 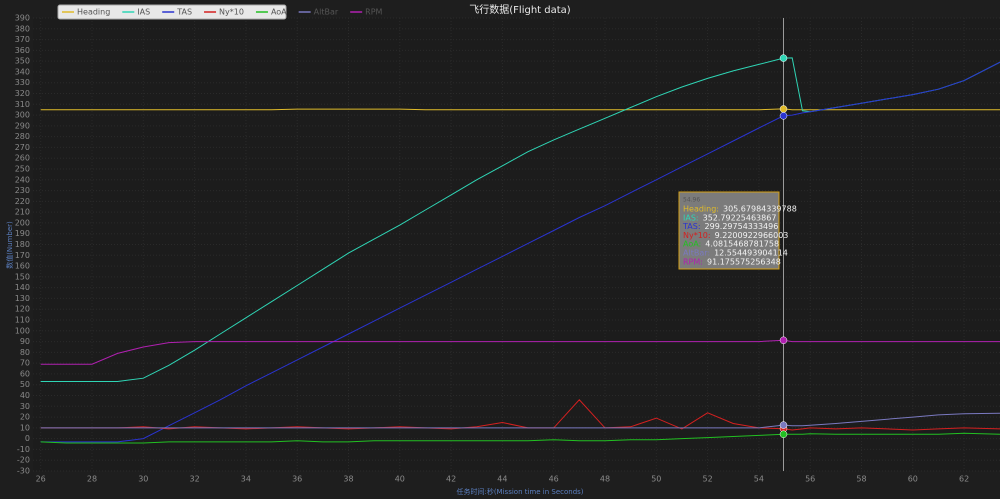 I want to click on y-tick-label: 50, so click(x=25, y=384).